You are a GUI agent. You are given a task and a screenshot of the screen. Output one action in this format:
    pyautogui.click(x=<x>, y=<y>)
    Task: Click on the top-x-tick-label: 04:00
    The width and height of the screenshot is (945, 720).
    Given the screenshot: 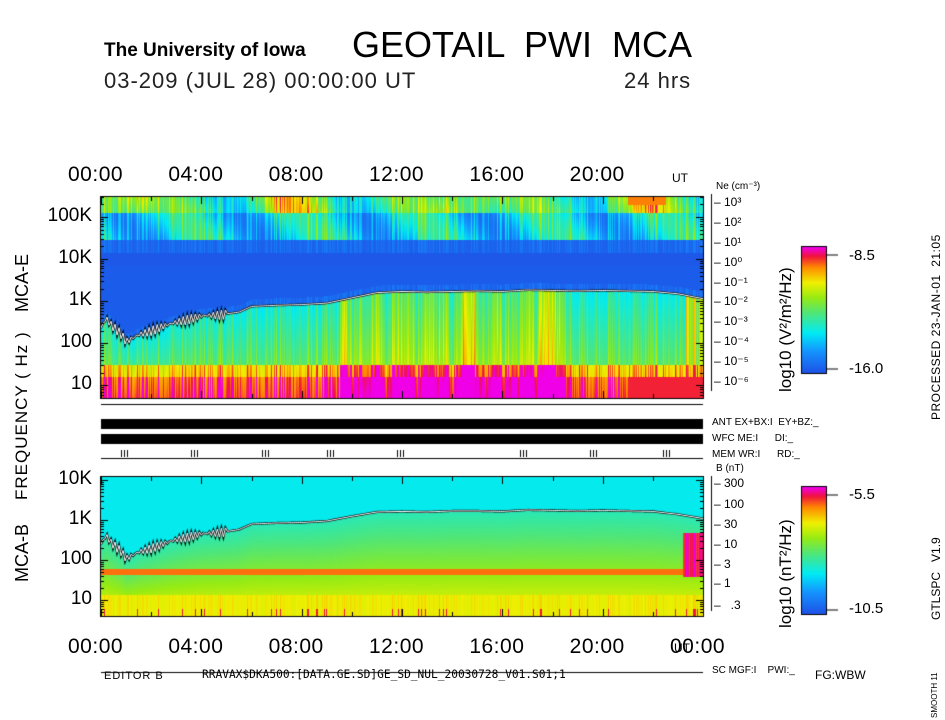 What is the action you would take?
    pyautogui.click(x=196, y=174)
    